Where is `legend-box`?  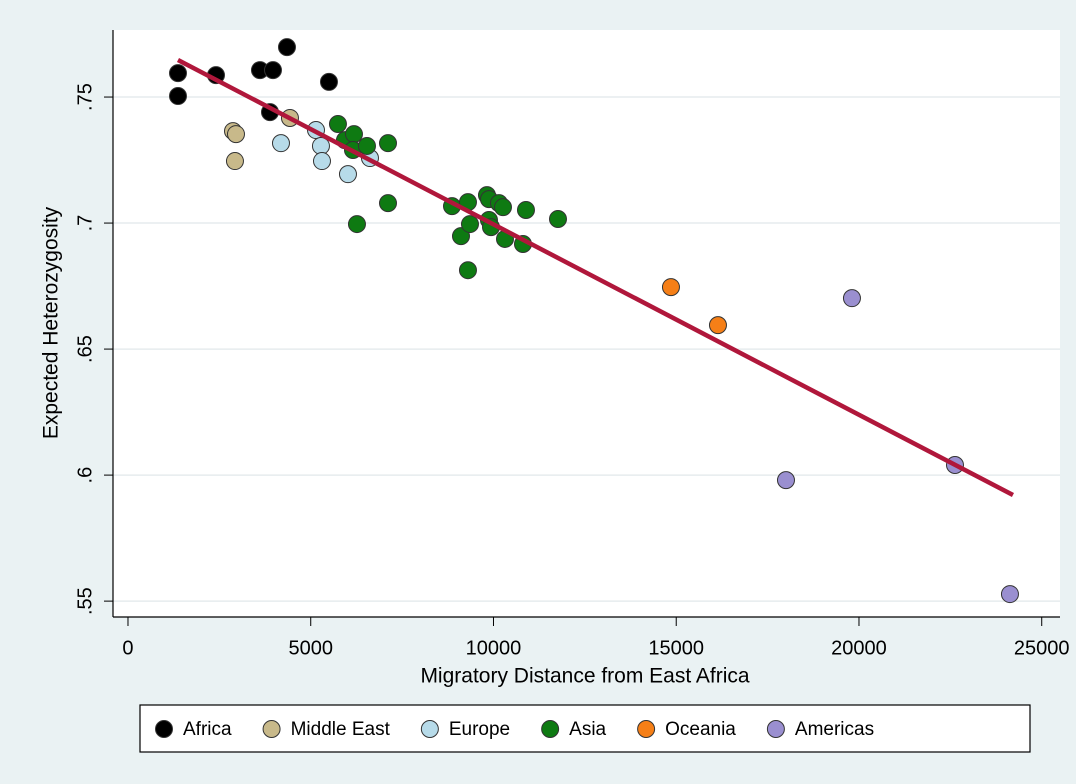
legend-box is located at coordinates (585, 728).